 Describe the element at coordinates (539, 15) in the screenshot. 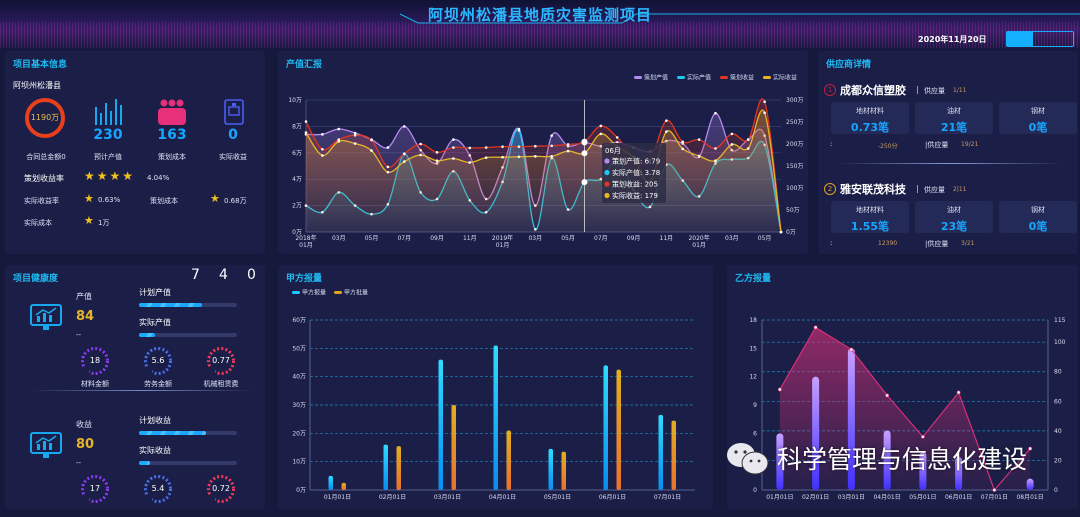

I see `page-title: 阿坝州松潘县地质灾害监测项目` at that location.